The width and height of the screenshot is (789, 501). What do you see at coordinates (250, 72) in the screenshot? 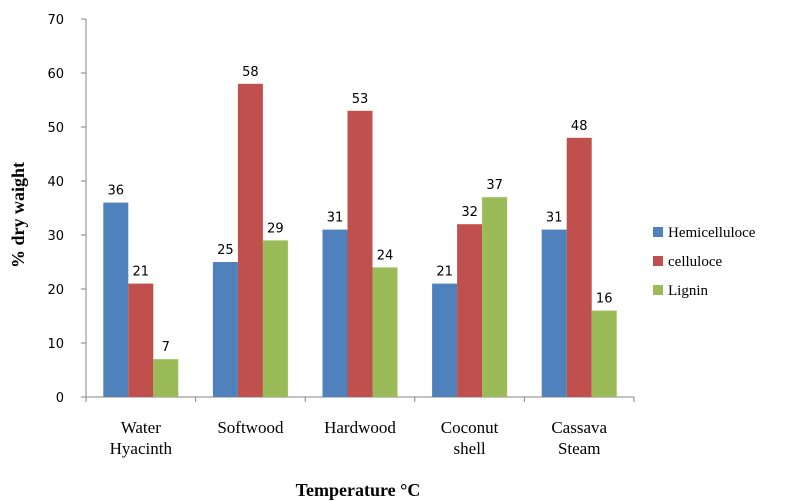
I see `data-label: 58` at bounding box center [250, 72].